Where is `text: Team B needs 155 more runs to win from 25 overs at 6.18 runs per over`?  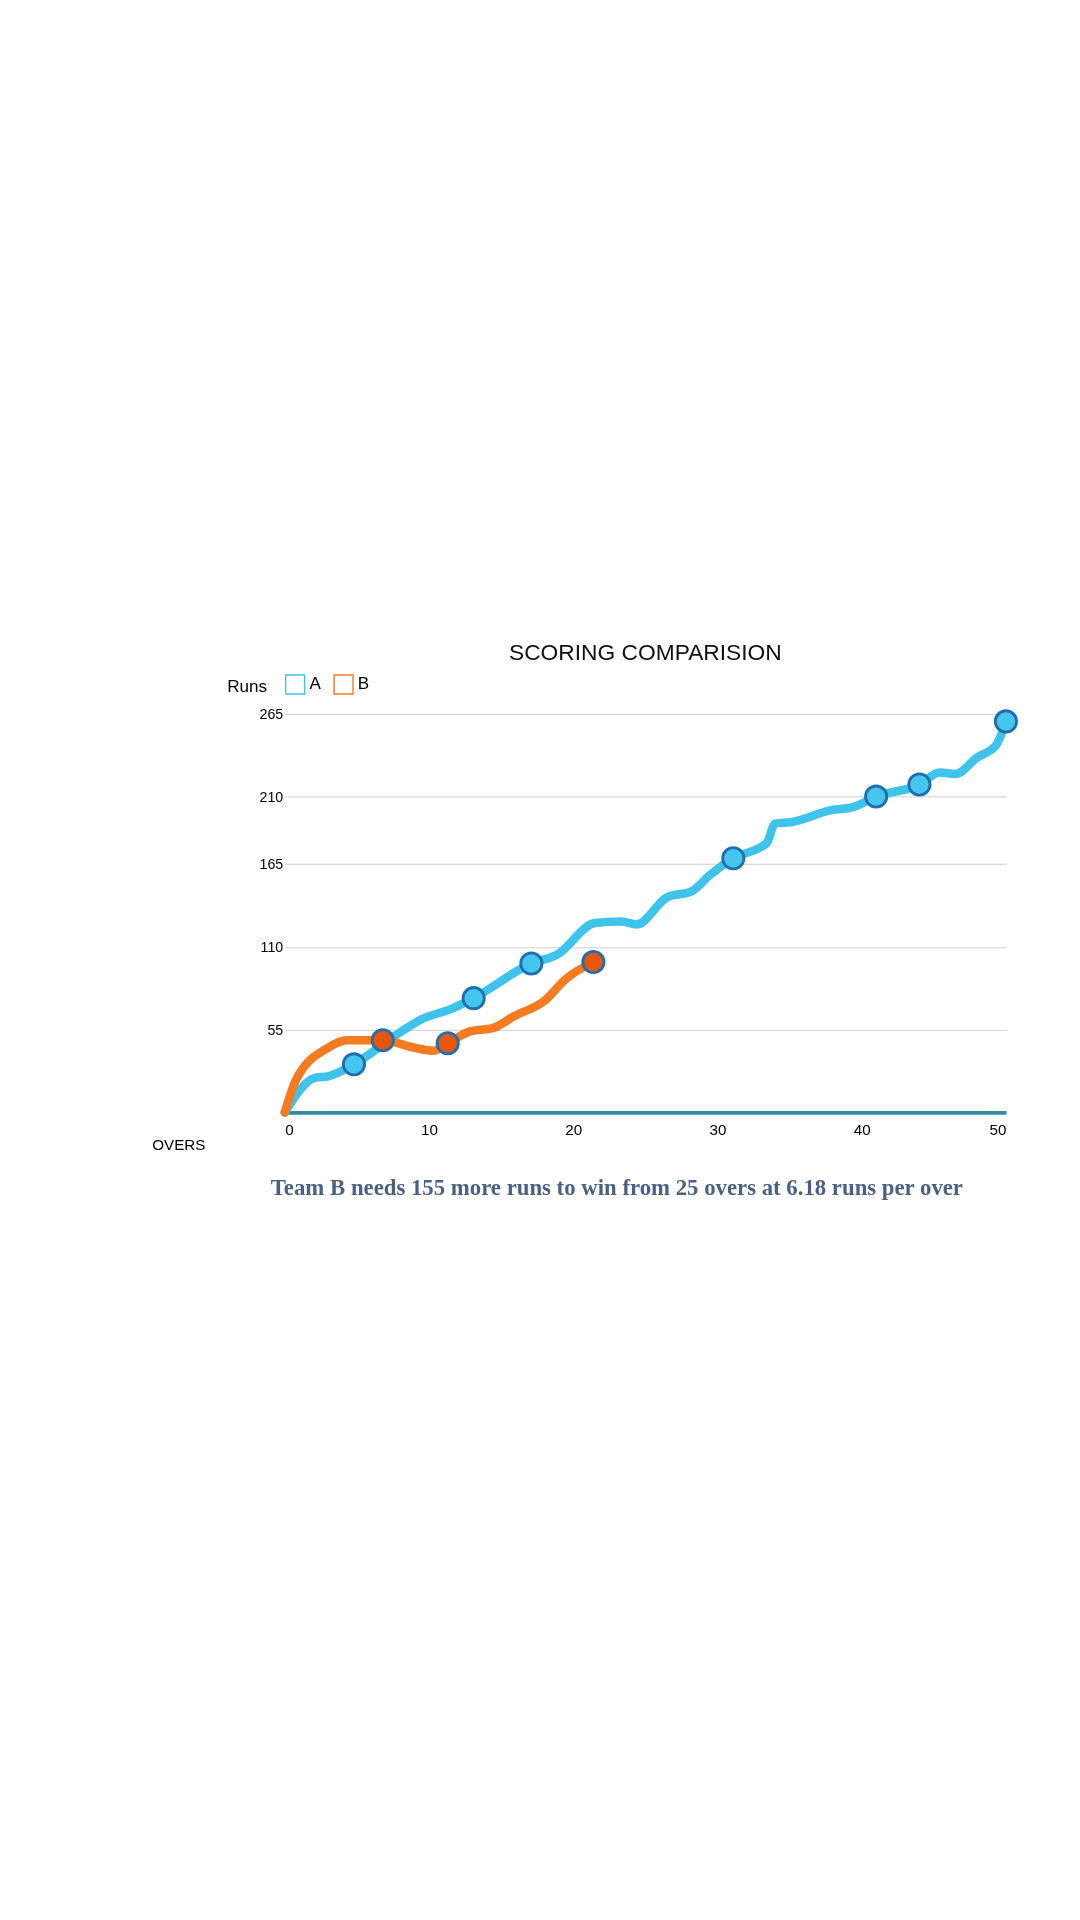
text: Team B needs 155 more runs to win from 25 overs at 6.18 runs per over is located at coordinates (616, 1188).